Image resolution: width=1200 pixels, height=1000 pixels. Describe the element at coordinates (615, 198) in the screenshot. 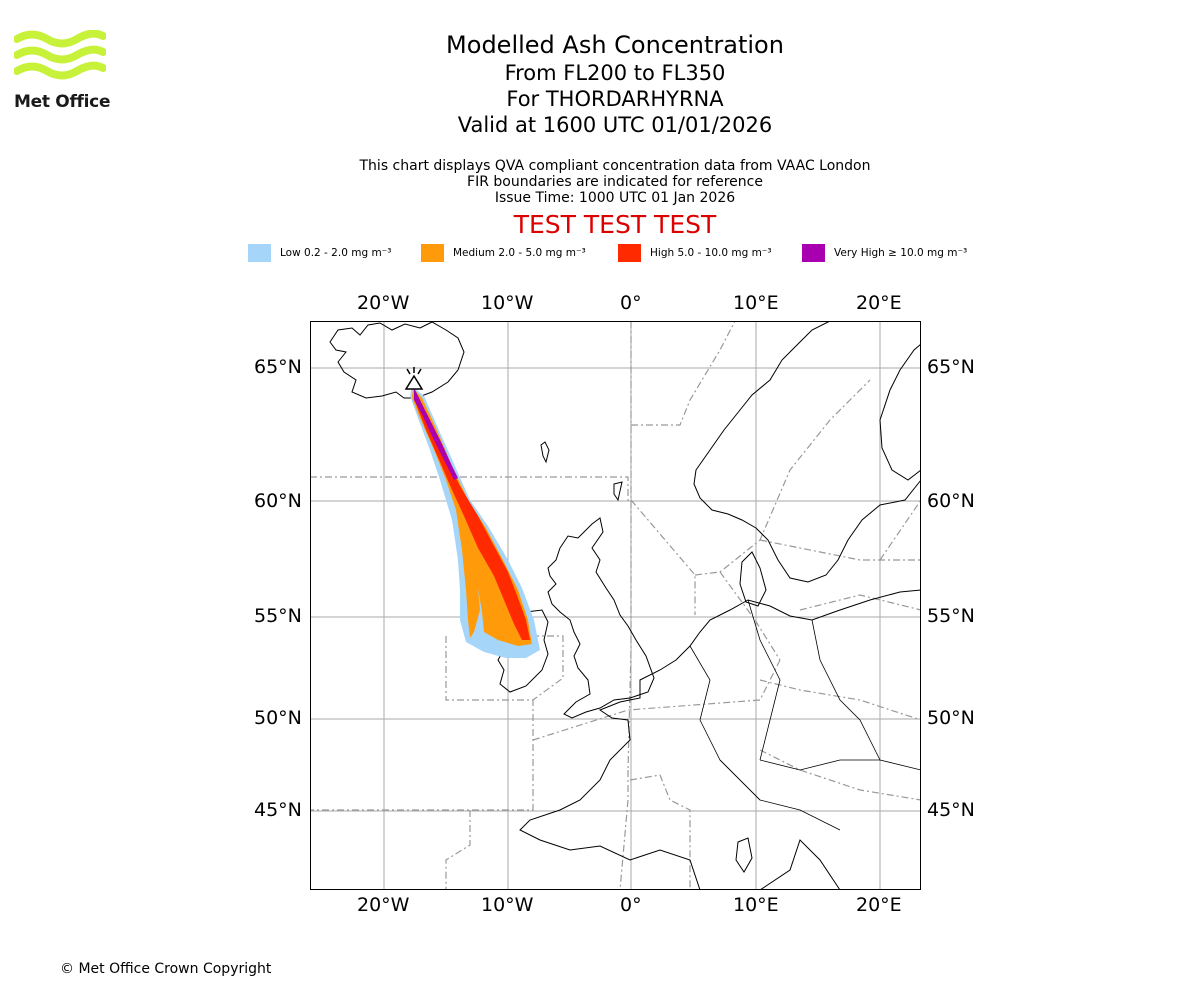

I see `issue-time: Issue Time: 1000 UTC 01 Jan 2026` at that location.